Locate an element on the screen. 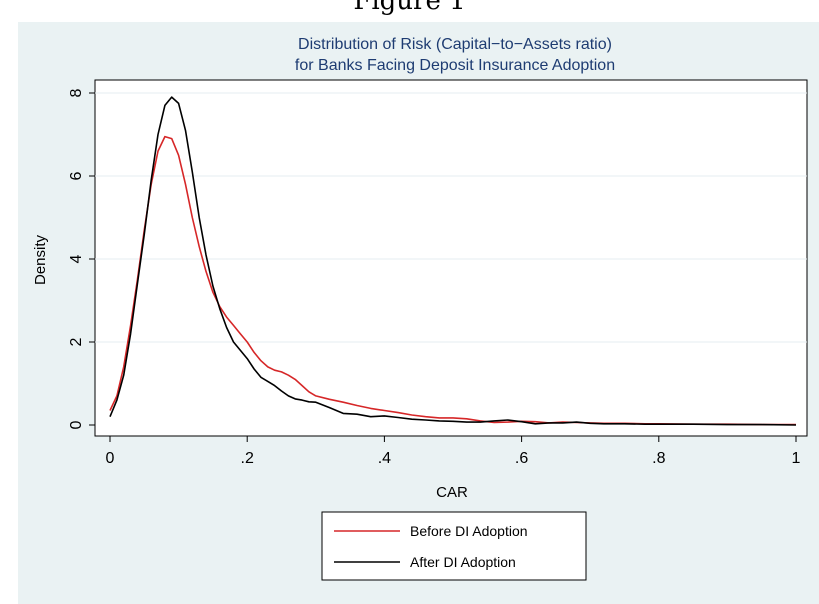  x-tick-label: .8 is located at coordinates (658, 458).